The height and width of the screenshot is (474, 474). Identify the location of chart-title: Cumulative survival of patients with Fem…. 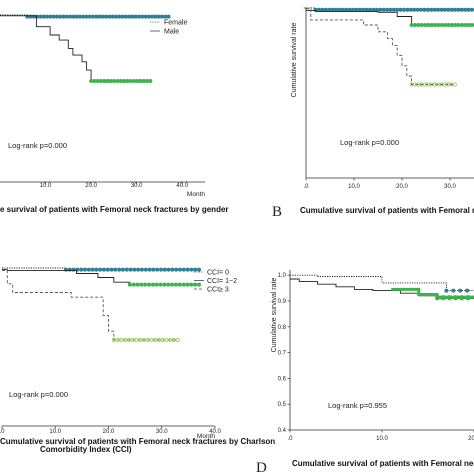
(137, 441).